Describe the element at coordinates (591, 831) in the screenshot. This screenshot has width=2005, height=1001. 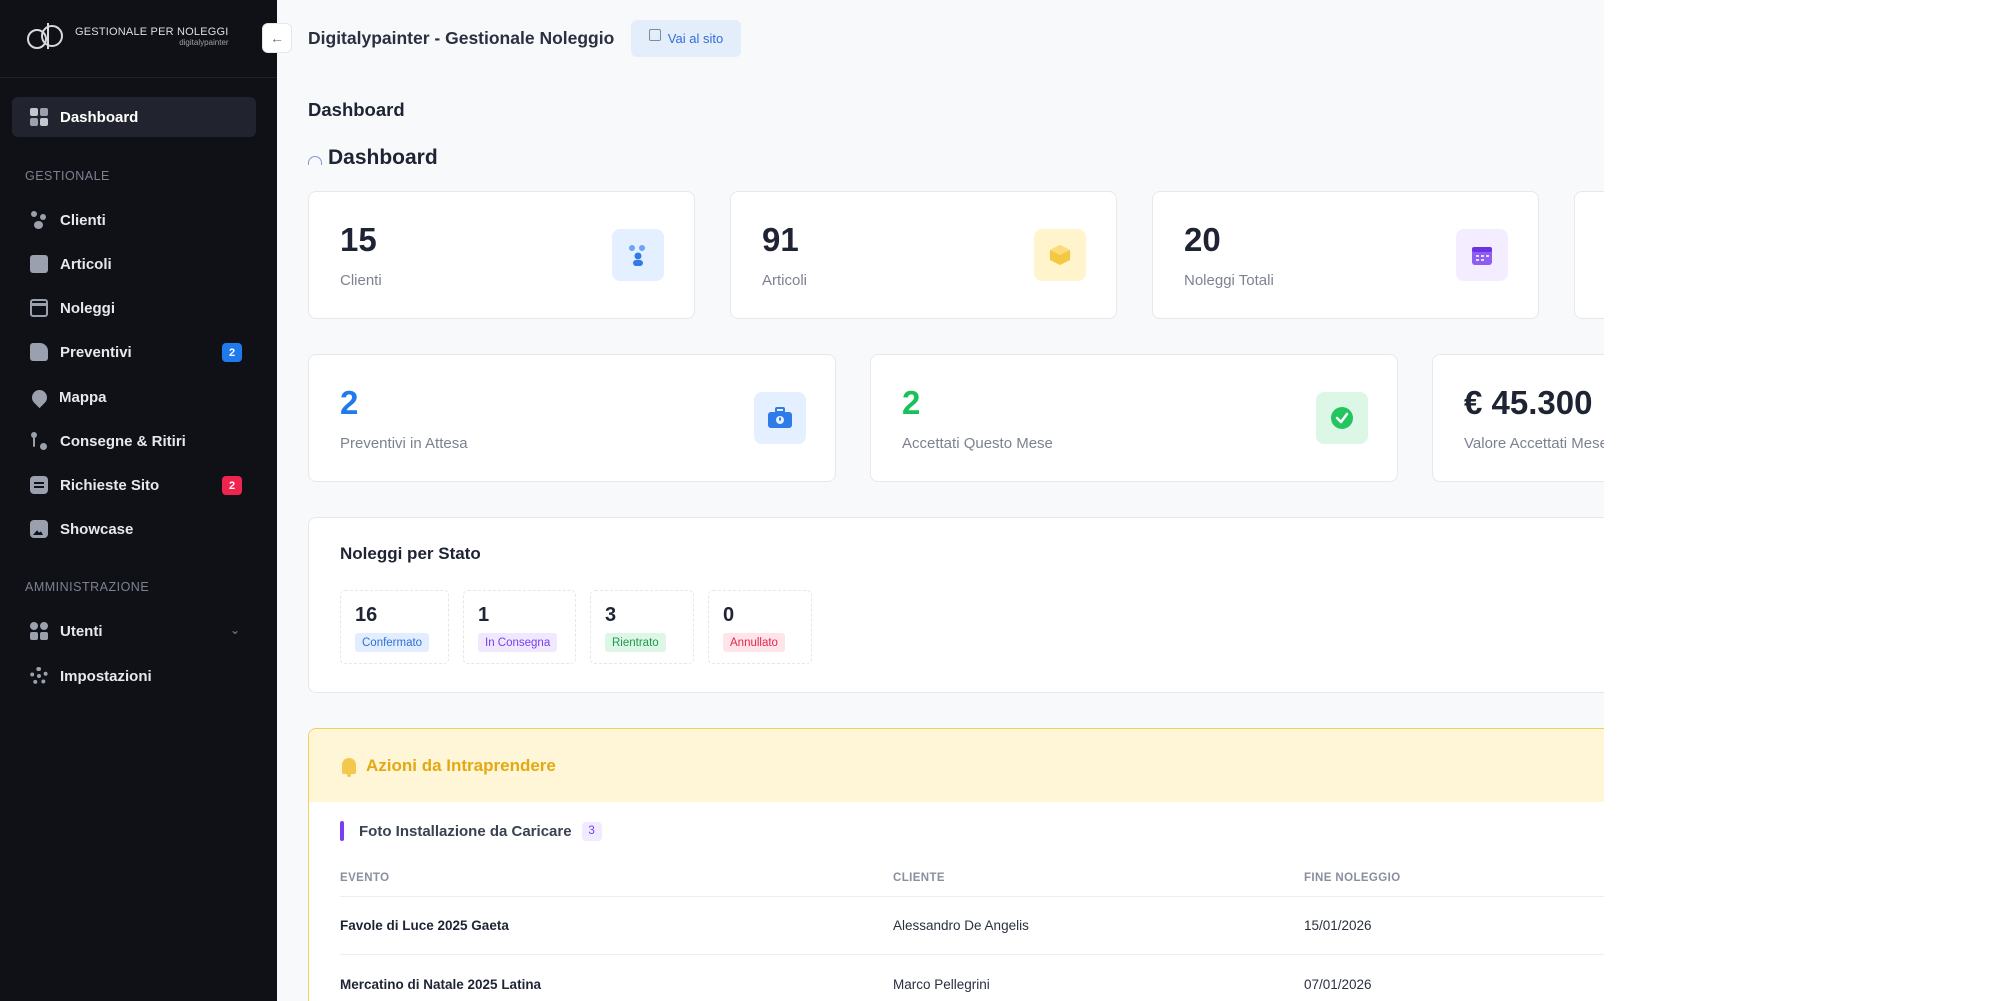
I see `subsection-count-badge: 3` at that location.